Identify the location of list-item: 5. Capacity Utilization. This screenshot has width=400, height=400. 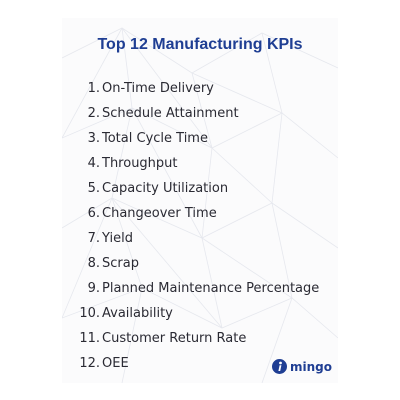
(197, 188).